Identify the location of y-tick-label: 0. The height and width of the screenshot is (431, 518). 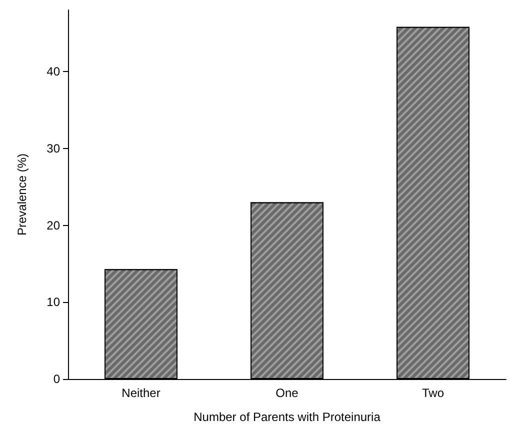
(56, 379).